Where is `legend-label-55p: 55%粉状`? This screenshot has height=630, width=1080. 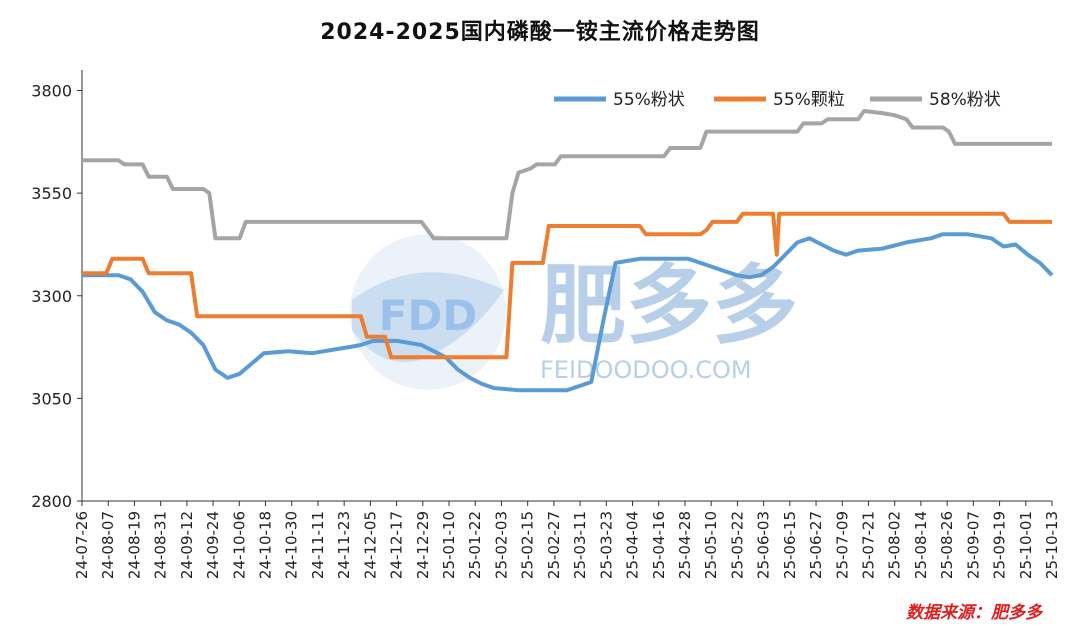
legend-label-55p: 55%粉状 is located at coordinates (649, 100).